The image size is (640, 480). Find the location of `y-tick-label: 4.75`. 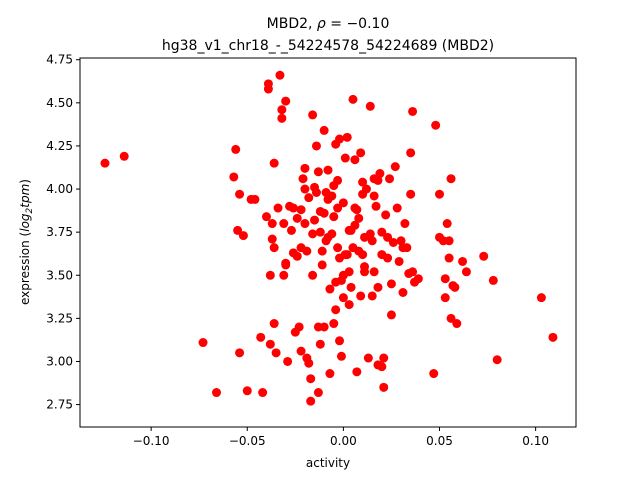

y-tick-label: 4.75 is located at coordinates (59, 60).